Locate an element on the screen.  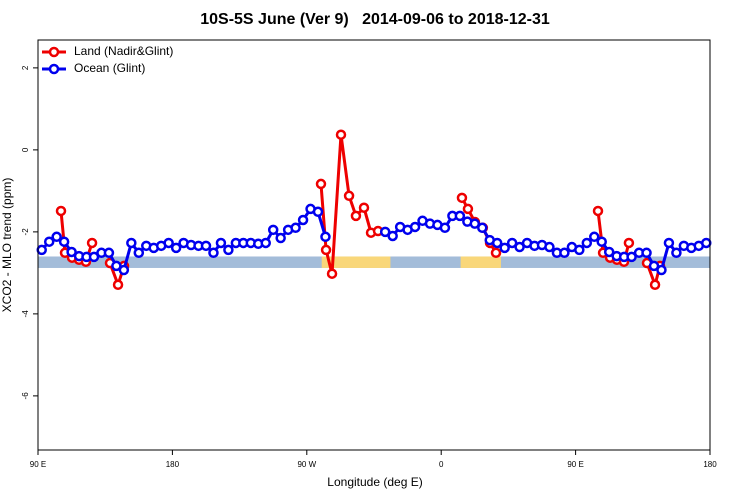
legend-label: Ocean (Glint) is located at coordinates (109, 68).